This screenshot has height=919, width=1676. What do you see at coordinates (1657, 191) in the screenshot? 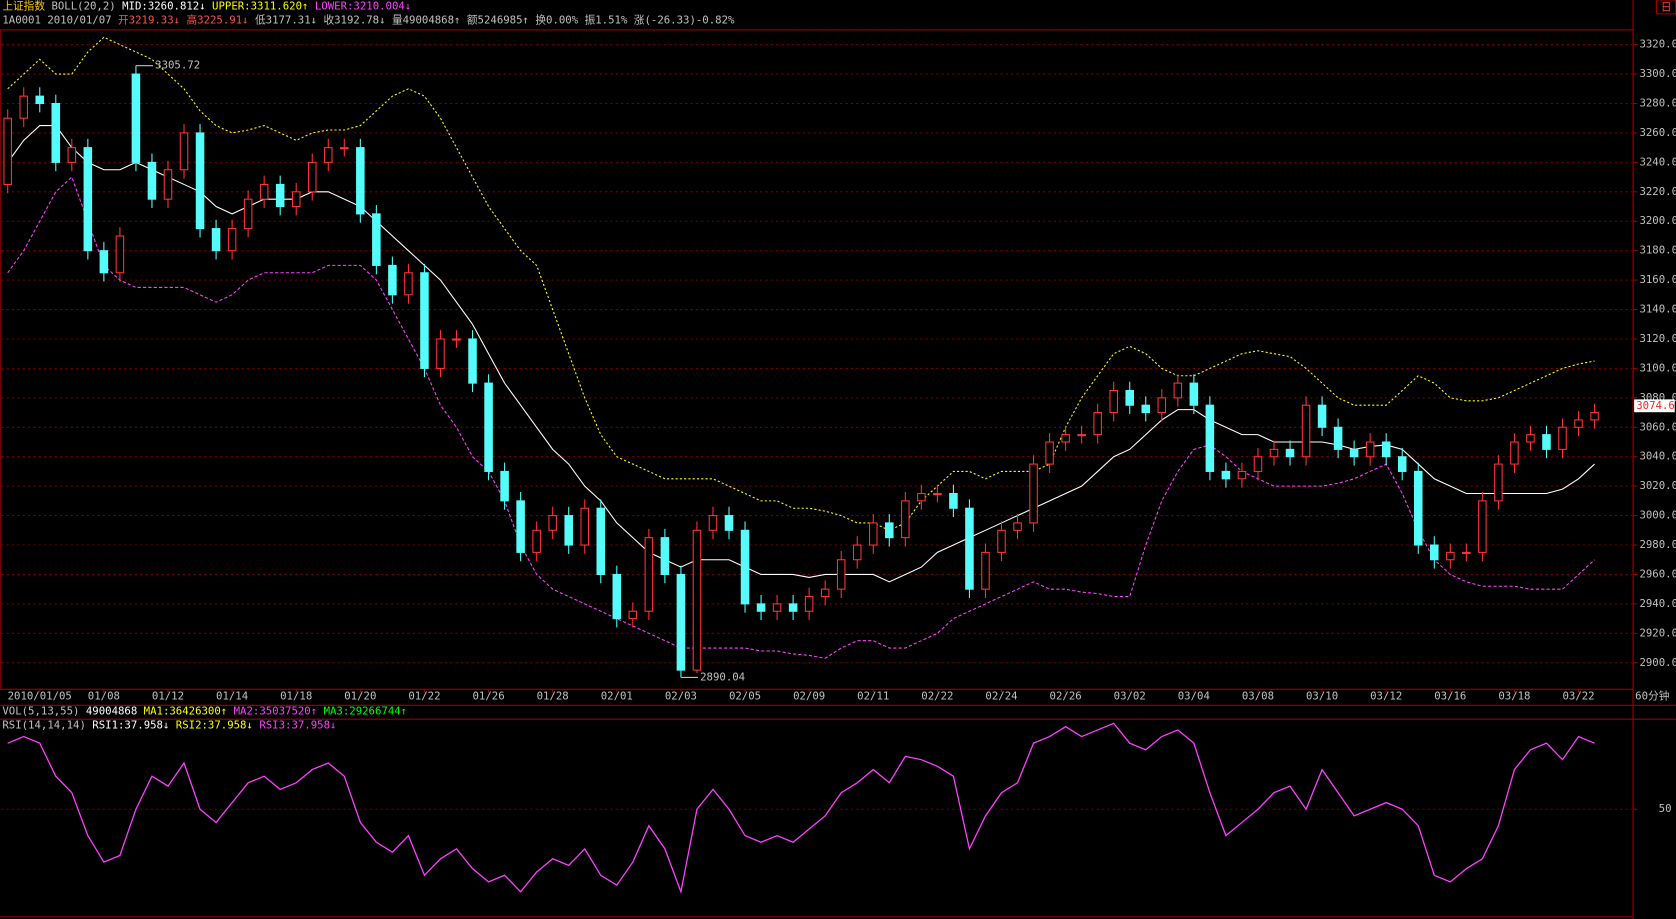
I see `y-tick-label: 3220.0` at bounding box center [1657, 191].